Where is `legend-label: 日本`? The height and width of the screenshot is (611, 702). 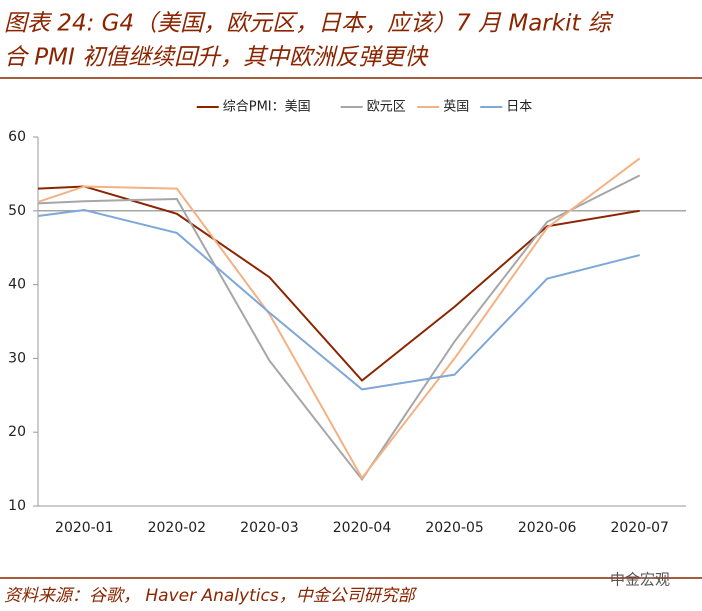 legend-label: 日本 is located at coordinates (519, 107).